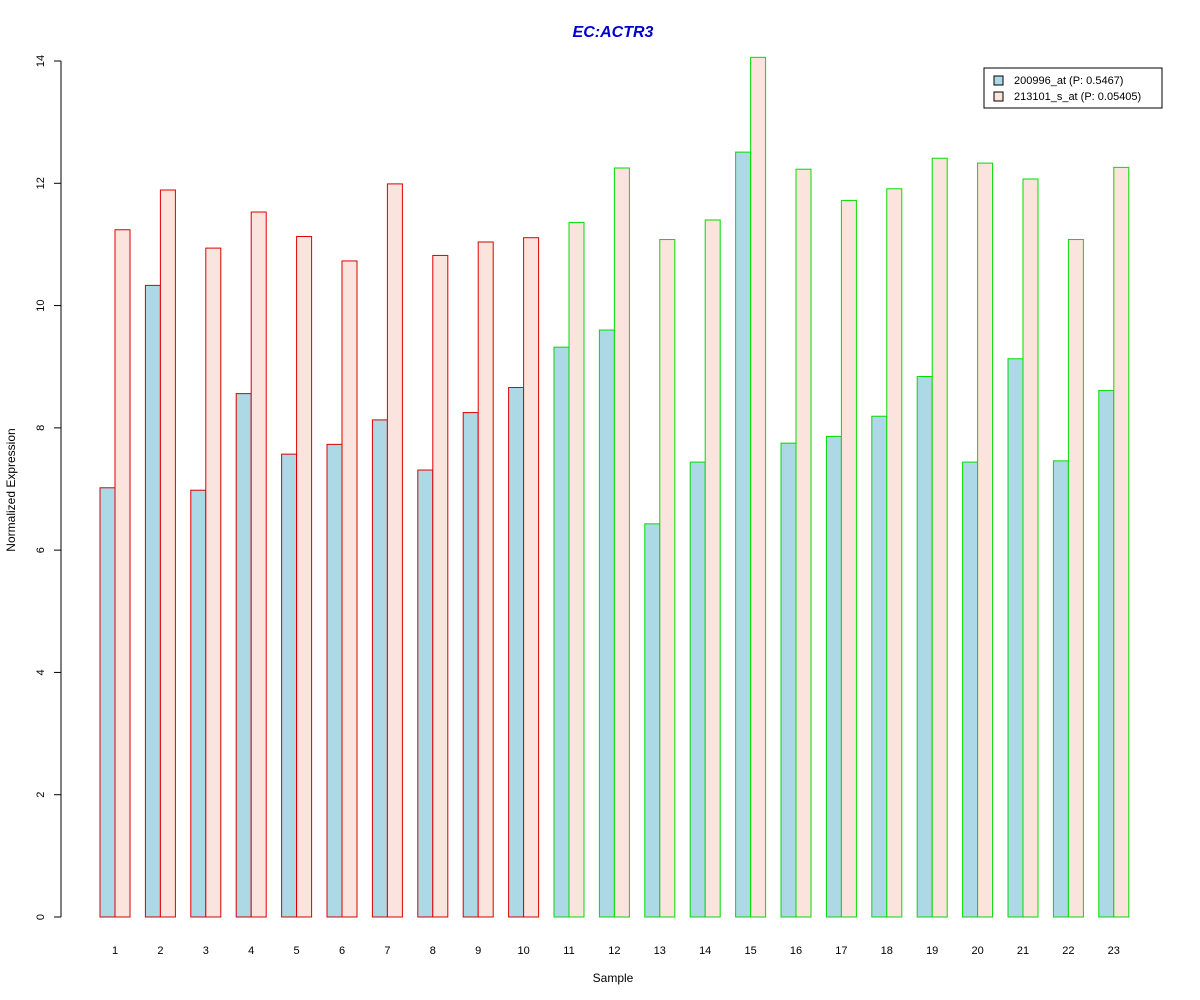  What do you see at coordinates (478, 951) in the screenshot?
I see `x-tick-label: 9` at bounding box center [478, 951].